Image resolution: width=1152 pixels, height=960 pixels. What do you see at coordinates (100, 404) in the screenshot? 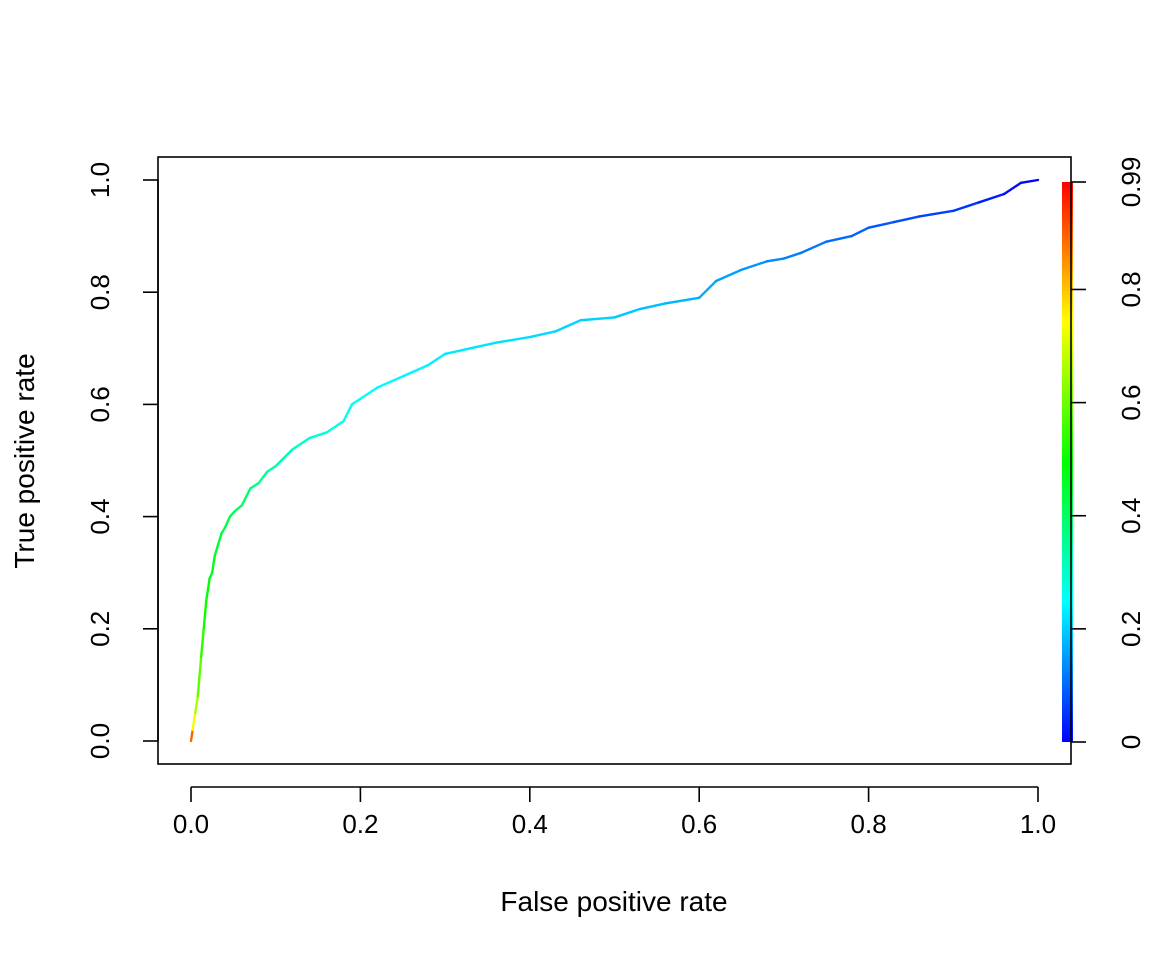
I see `y-tick-label: 0.6` at bounding box center [100, 404].